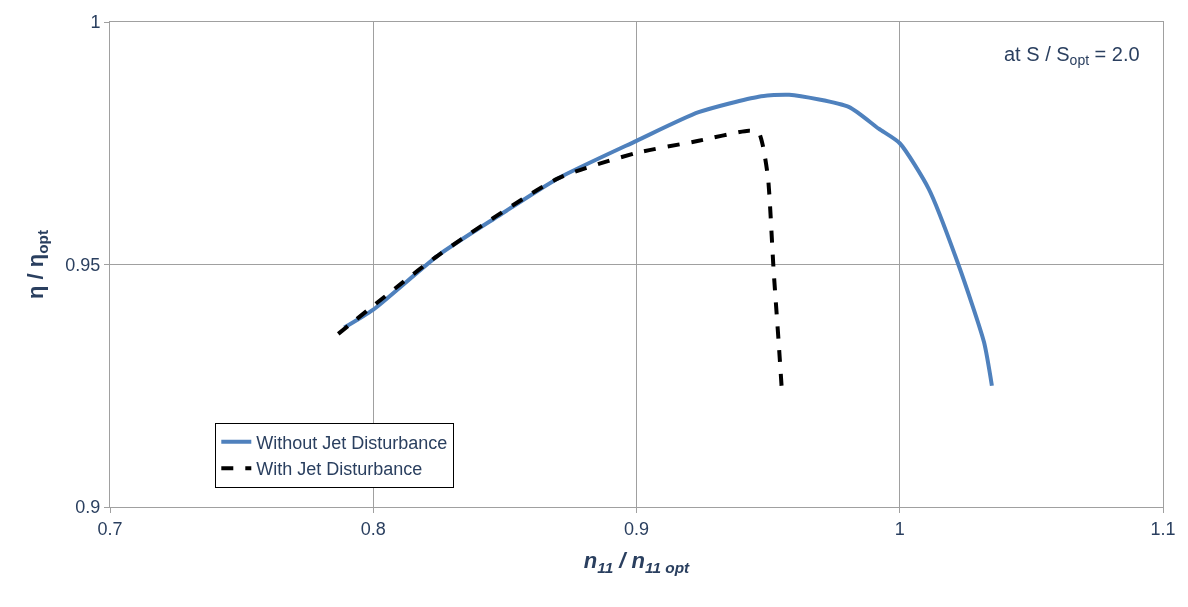  Describe the element at coordinates (339, 469) in the screenshot. I see `legend-label: With Jet Disturbance` at that location.